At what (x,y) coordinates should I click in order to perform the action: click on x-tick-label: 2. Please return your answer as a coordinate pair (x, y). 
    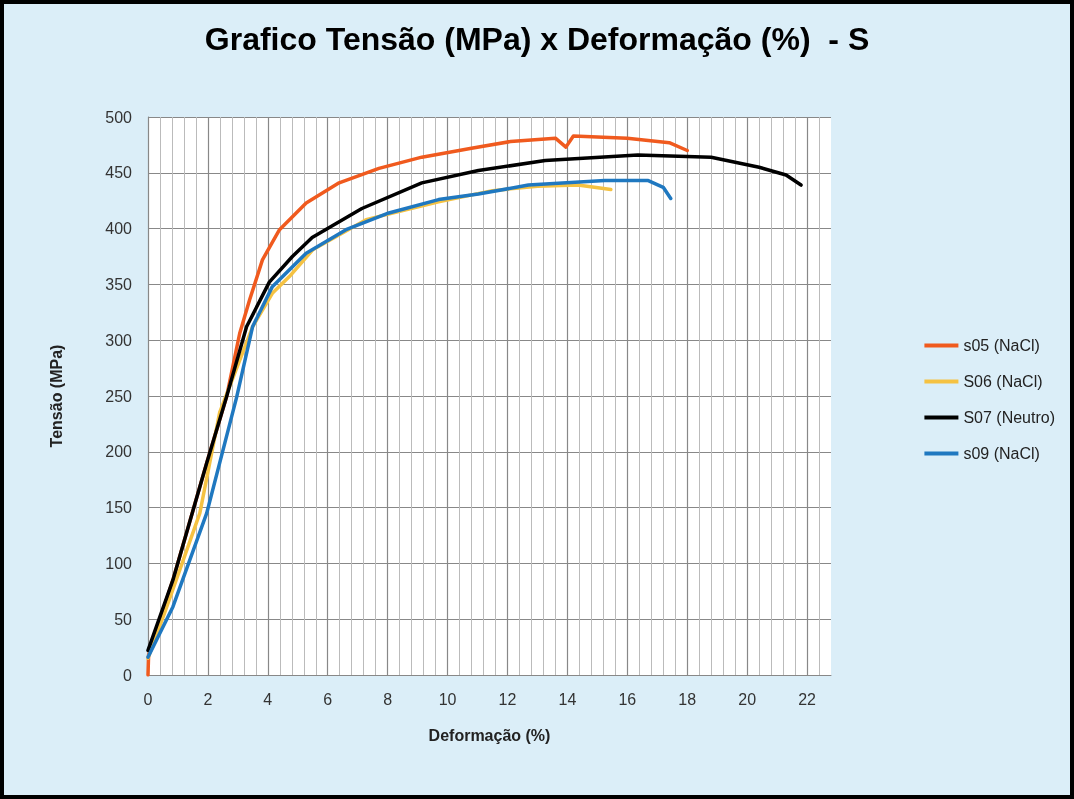
    Looking at the image, I should click on (208, 699).